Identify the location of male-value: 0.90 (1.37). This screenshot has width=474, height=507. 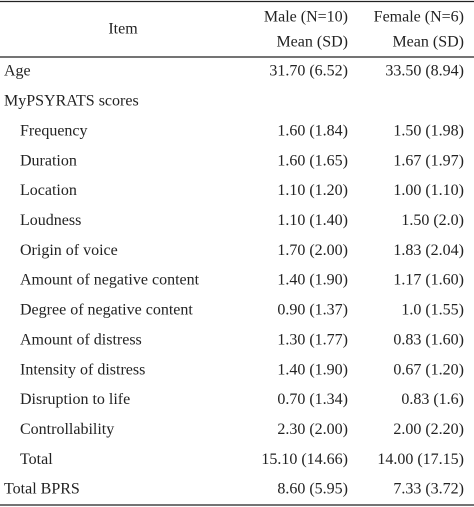
(312, 310).